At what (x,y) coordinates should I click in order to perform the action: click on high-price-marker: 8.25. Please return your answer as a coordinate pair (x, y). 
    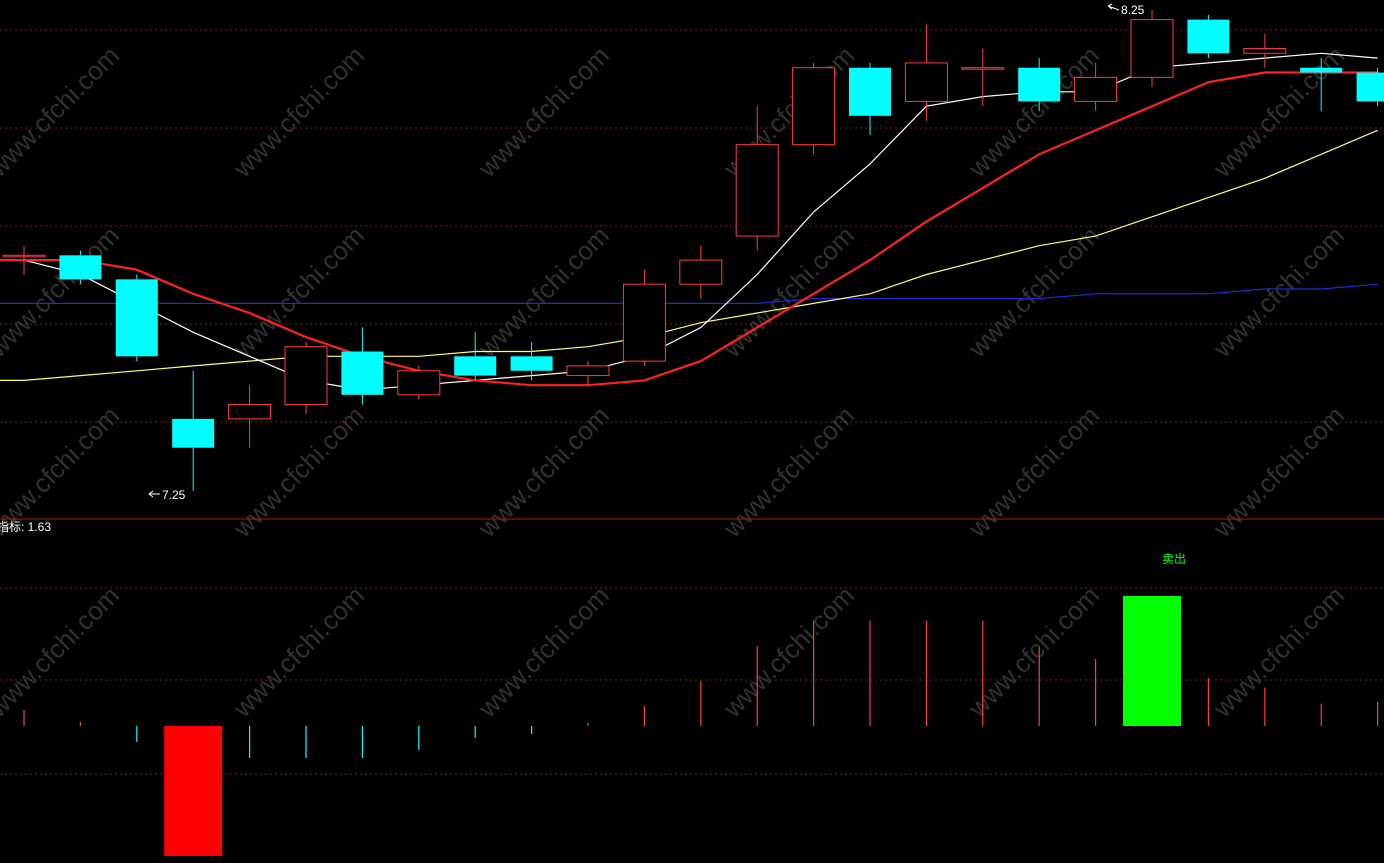
    Looking at the image, I should click on (1126, 10).